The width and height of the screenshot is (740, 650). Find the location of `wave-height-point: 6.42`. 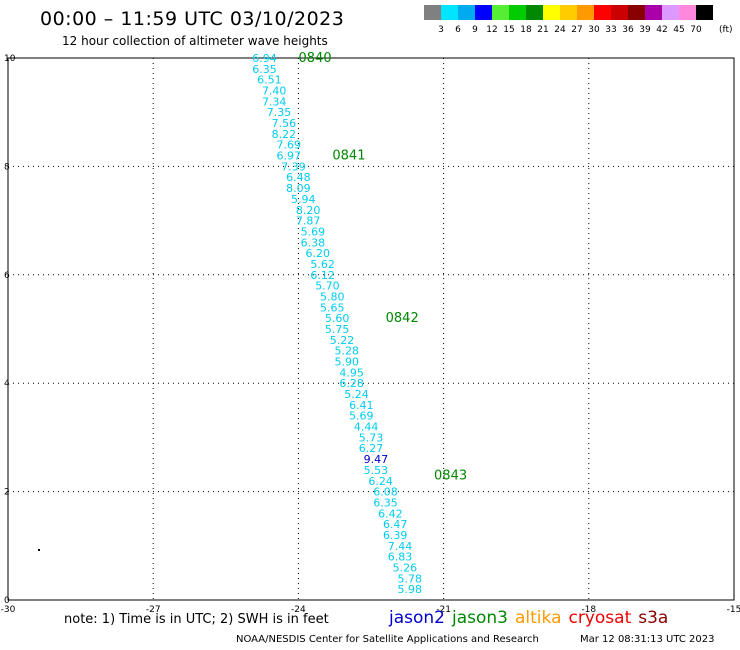

wave-height-point: 6.42 is located at coordinates (390, 513).